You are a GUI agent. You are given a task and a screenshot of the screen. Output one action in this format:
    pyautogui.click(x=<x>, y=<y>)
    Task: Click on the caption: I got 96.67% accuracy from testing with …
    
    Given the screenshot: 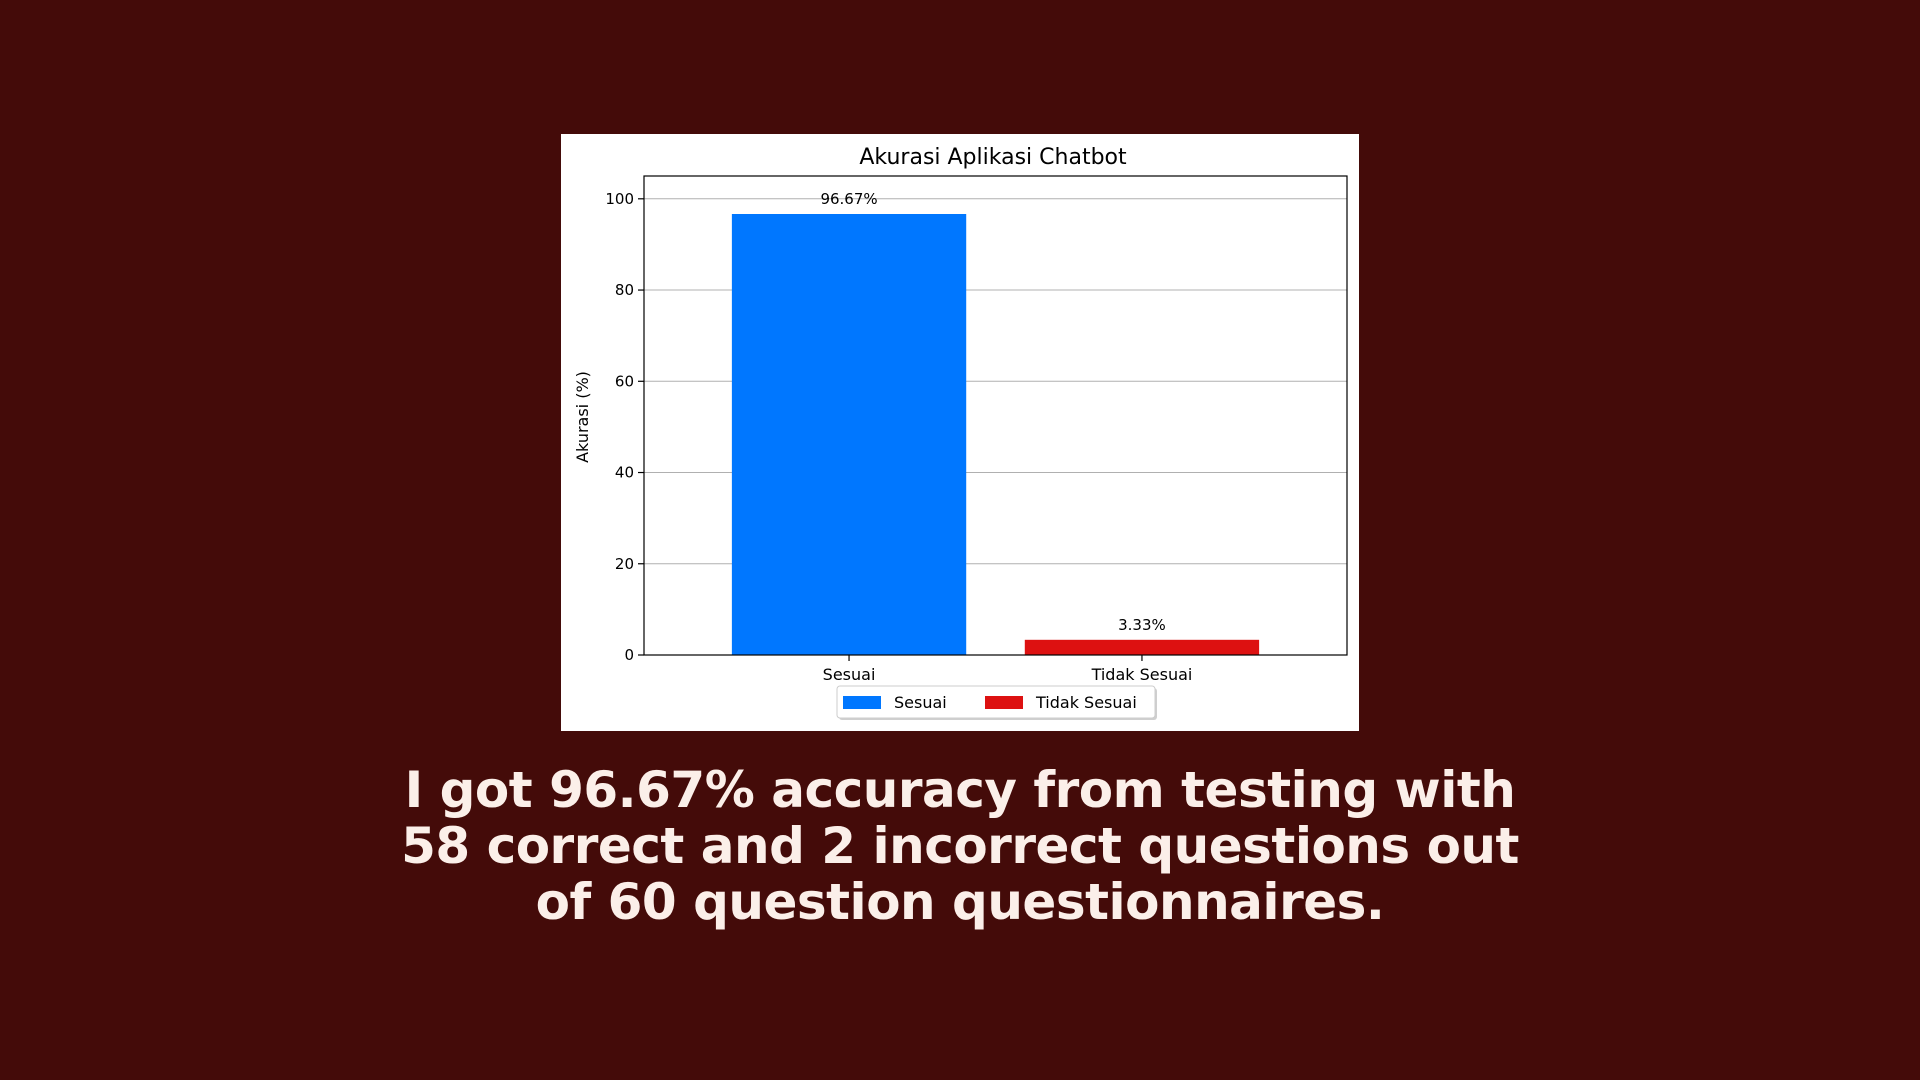 What is the action you would take?
    pyautogui.click(x=960, y=846)
    